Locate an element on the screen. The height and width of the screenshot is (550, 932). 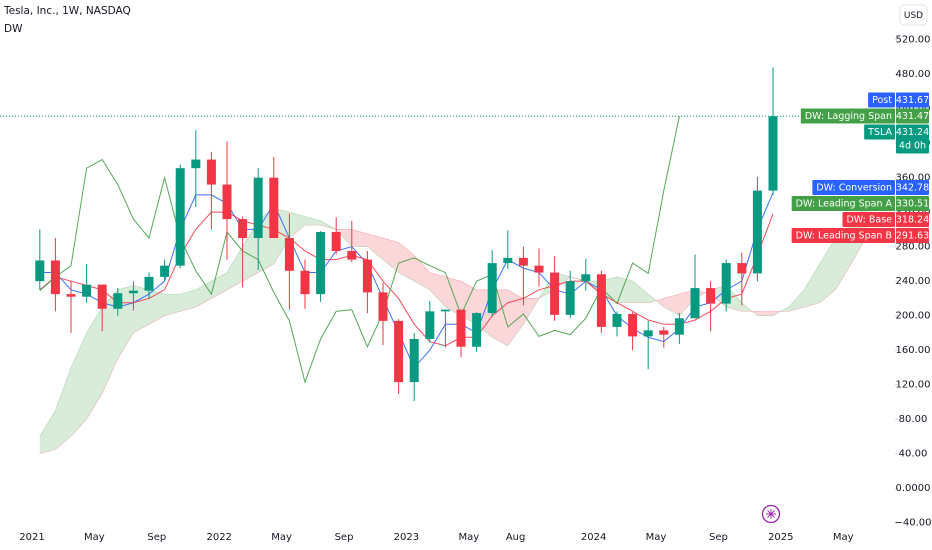
price-label-value: 318.24 is located at coordinates (912, 219).